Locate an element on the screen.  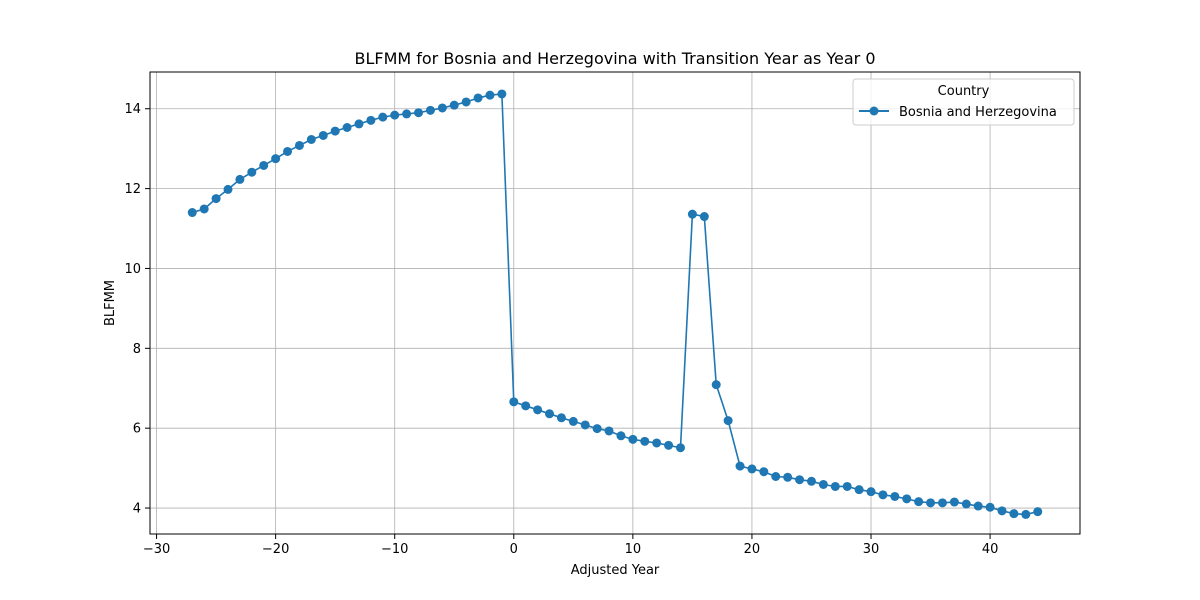
legend-box is located at coordinates (963, 102).